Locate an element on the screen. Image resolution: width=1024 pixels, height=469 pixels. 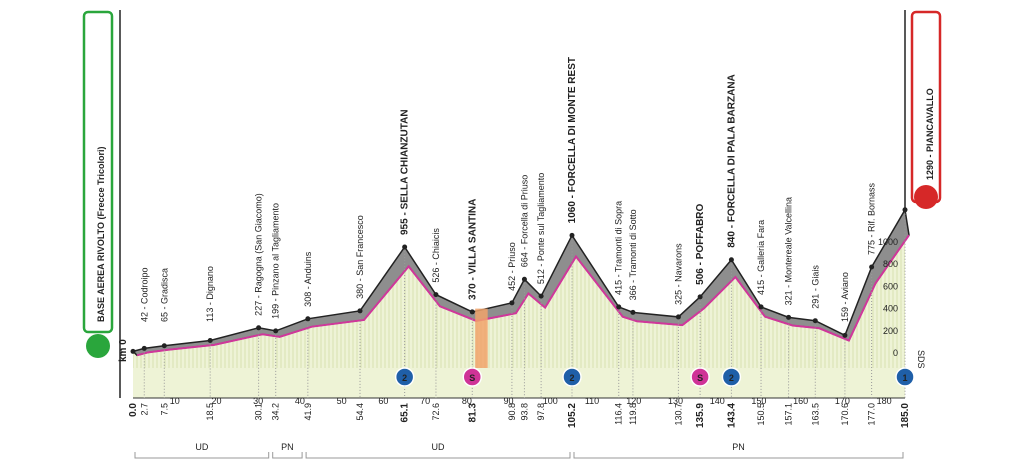
start-name: BASE AEREA RIVOLTO (Frecce Tricolori) is located at coordinates (101, 234).